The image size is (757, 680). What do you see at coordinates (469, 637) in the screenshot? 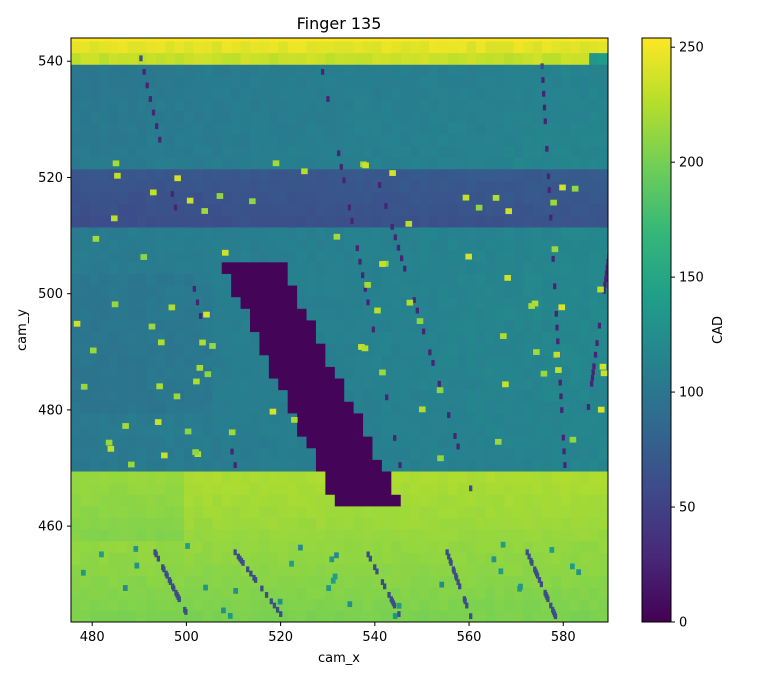
I see `x-tick-label: 560` at bounding box center [469, 637].